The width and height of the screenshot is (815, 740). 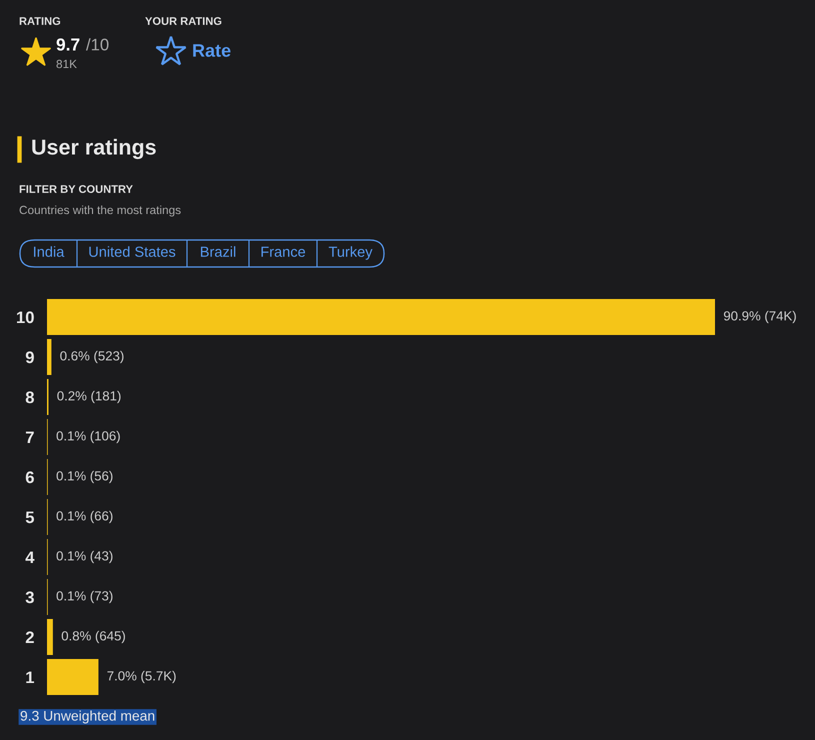 What do you see at coordinates (40, 21) in the screenshot?
I see `text: RATING` at bounding box center [40, 21].